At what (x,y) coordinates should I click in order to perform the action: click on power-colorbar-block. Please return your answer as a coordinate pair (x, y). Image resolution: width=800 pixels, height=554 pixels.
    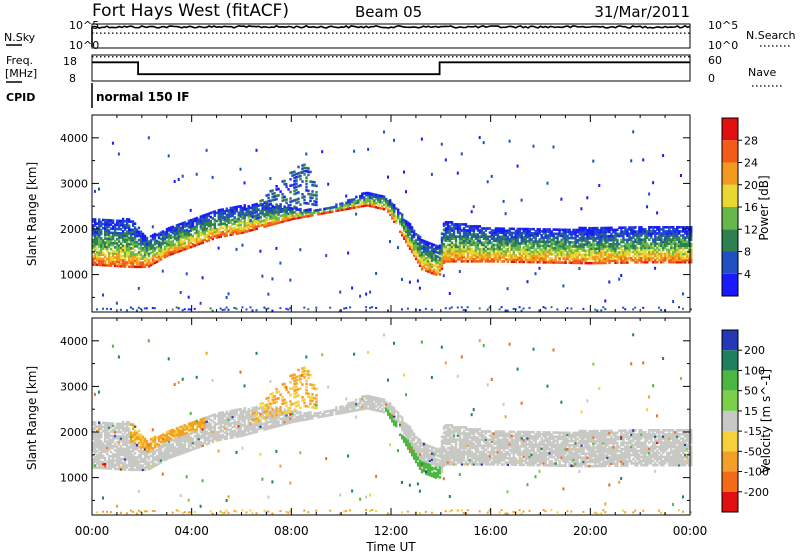
    Looking at the image, I should click on (730, 129).